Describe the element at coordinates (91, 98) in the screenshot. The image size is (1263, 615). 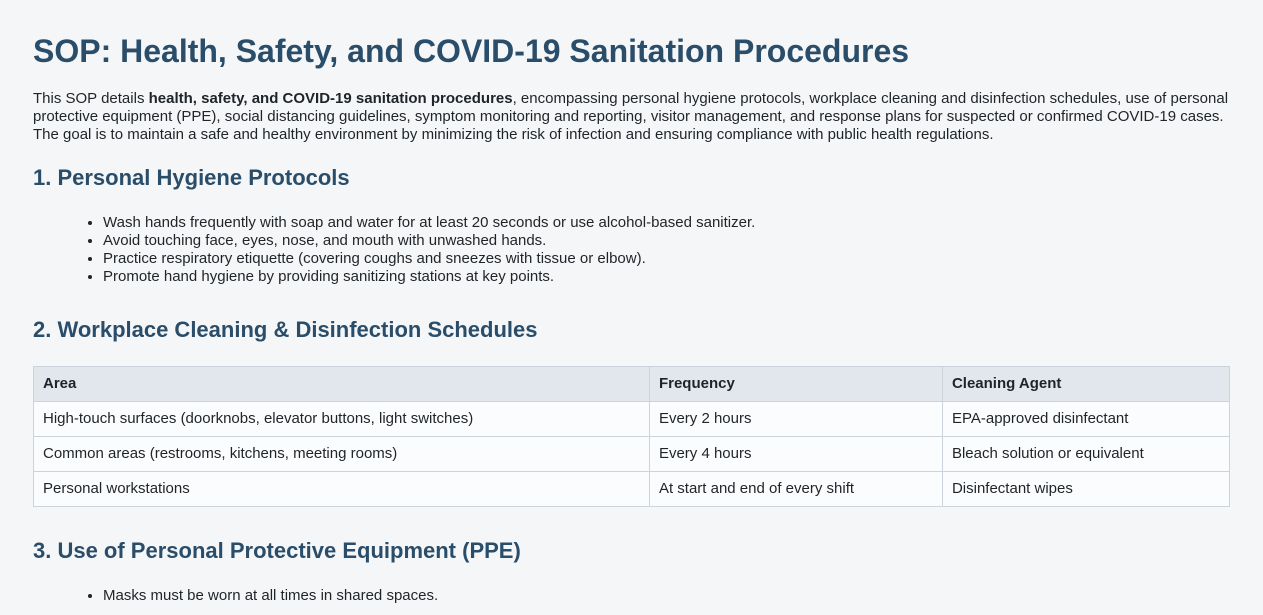
I see `intro-text-prefix: This SOP details` at that location.